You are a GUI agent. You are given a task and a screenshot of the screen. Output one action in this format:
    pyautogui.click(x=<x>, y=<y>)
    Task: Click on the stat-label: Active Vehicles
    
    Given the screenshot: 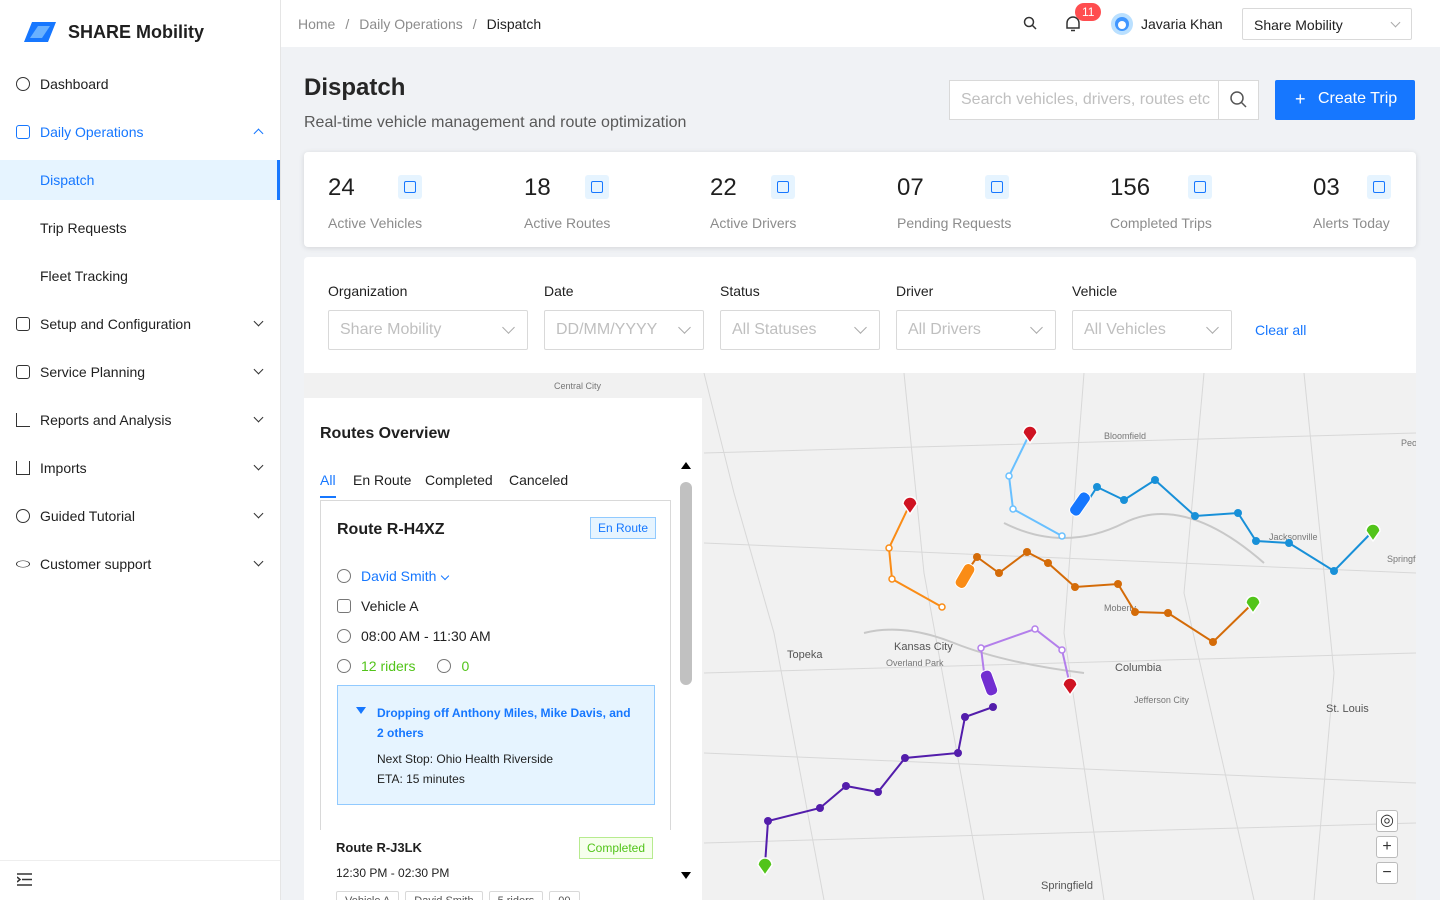 What is the action you would take?
    pyautogui.click(x=375, y=223)
    